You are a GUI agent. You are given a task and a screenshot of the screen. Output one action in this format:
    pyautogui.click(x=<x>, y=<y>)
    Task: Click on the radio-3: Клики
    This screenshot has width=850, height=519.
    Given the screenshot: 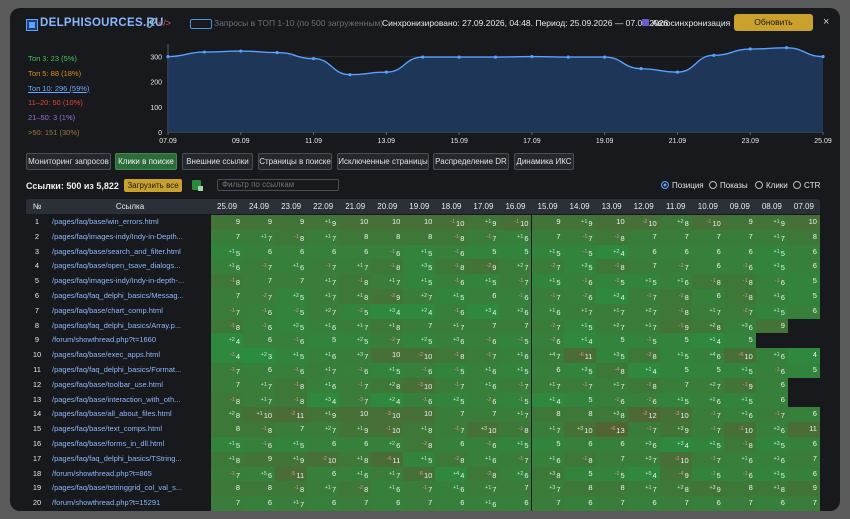 What is the action you would take?
    pyautogui.click(x=771, y=185)
    